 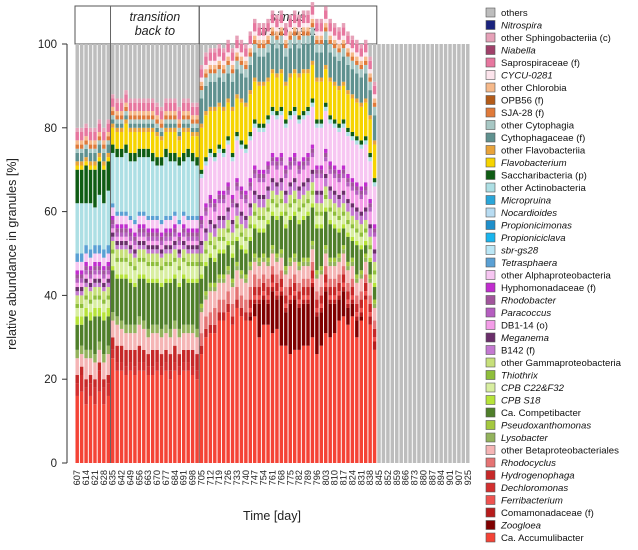 I want to click on legend-label: others, so click(x=514, y=13).